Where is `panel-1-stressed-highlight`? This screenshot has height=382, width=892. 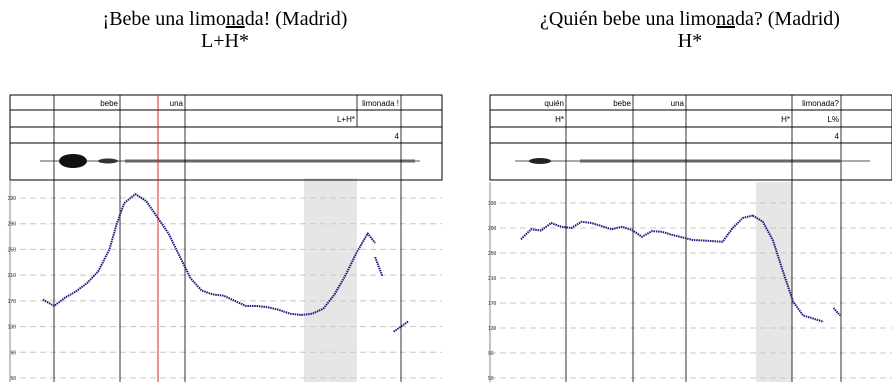
panel-1-stressed-highlight is located at coordinates (330, 280).